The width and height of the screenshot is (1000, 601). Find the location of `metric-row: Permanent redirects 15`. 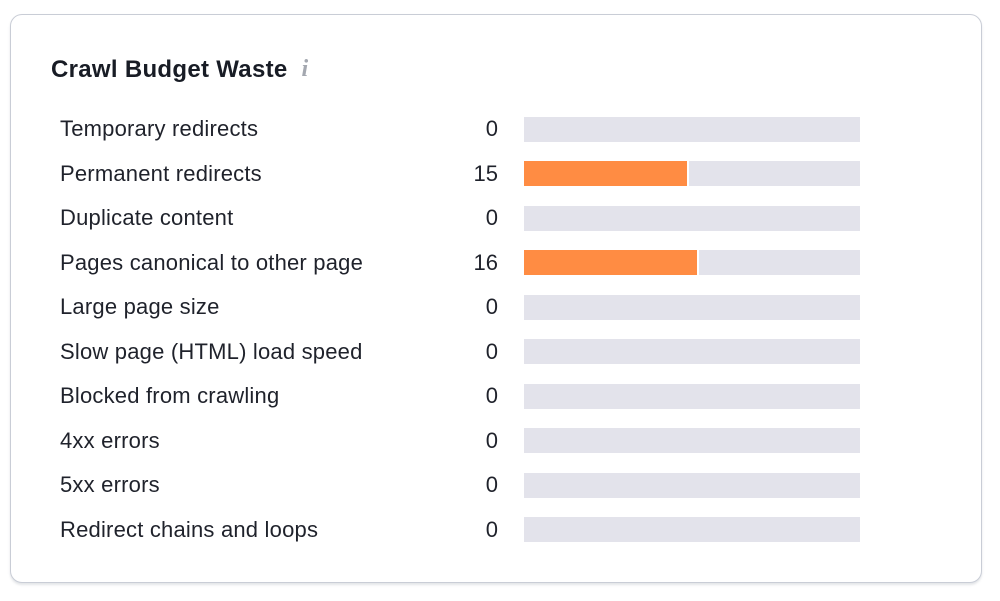

metric-row: Permanent redirects 15 is located at coordinates (460, 174).